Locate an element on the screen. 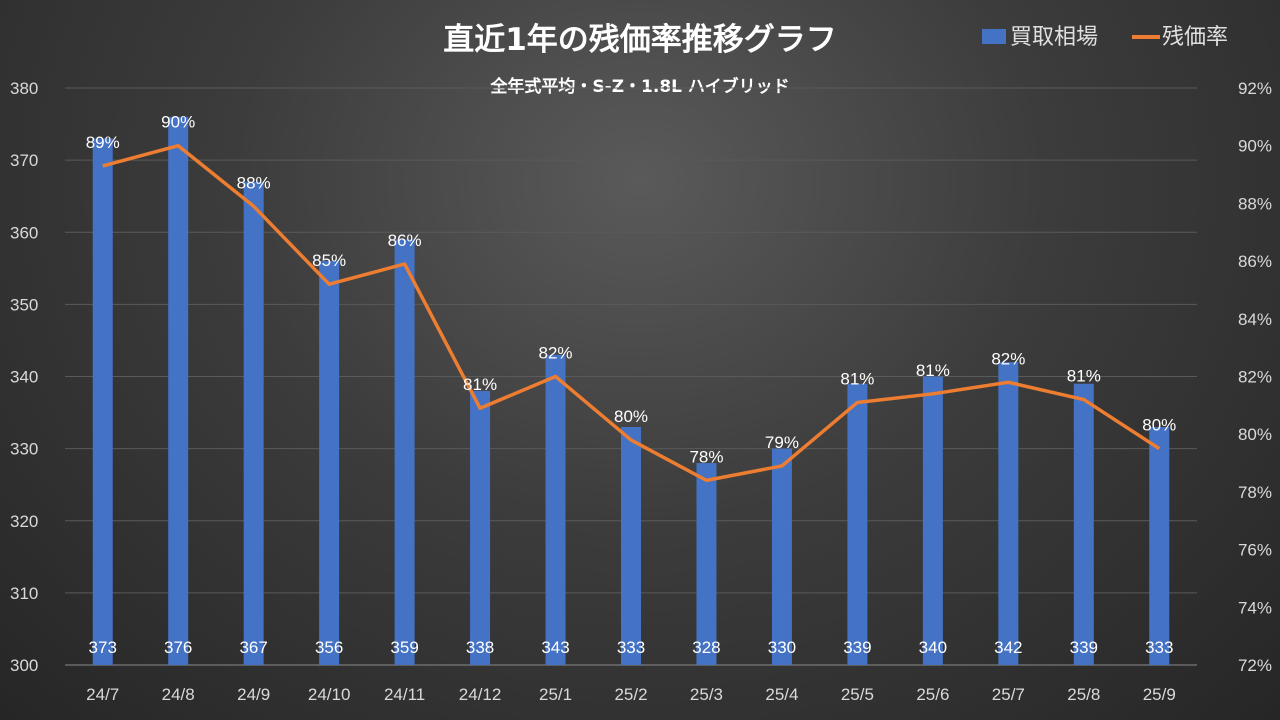 The width and height of the screenshot is (1280, 720). x-axis-tick: 25/1 is located at coordinates (555, 694).